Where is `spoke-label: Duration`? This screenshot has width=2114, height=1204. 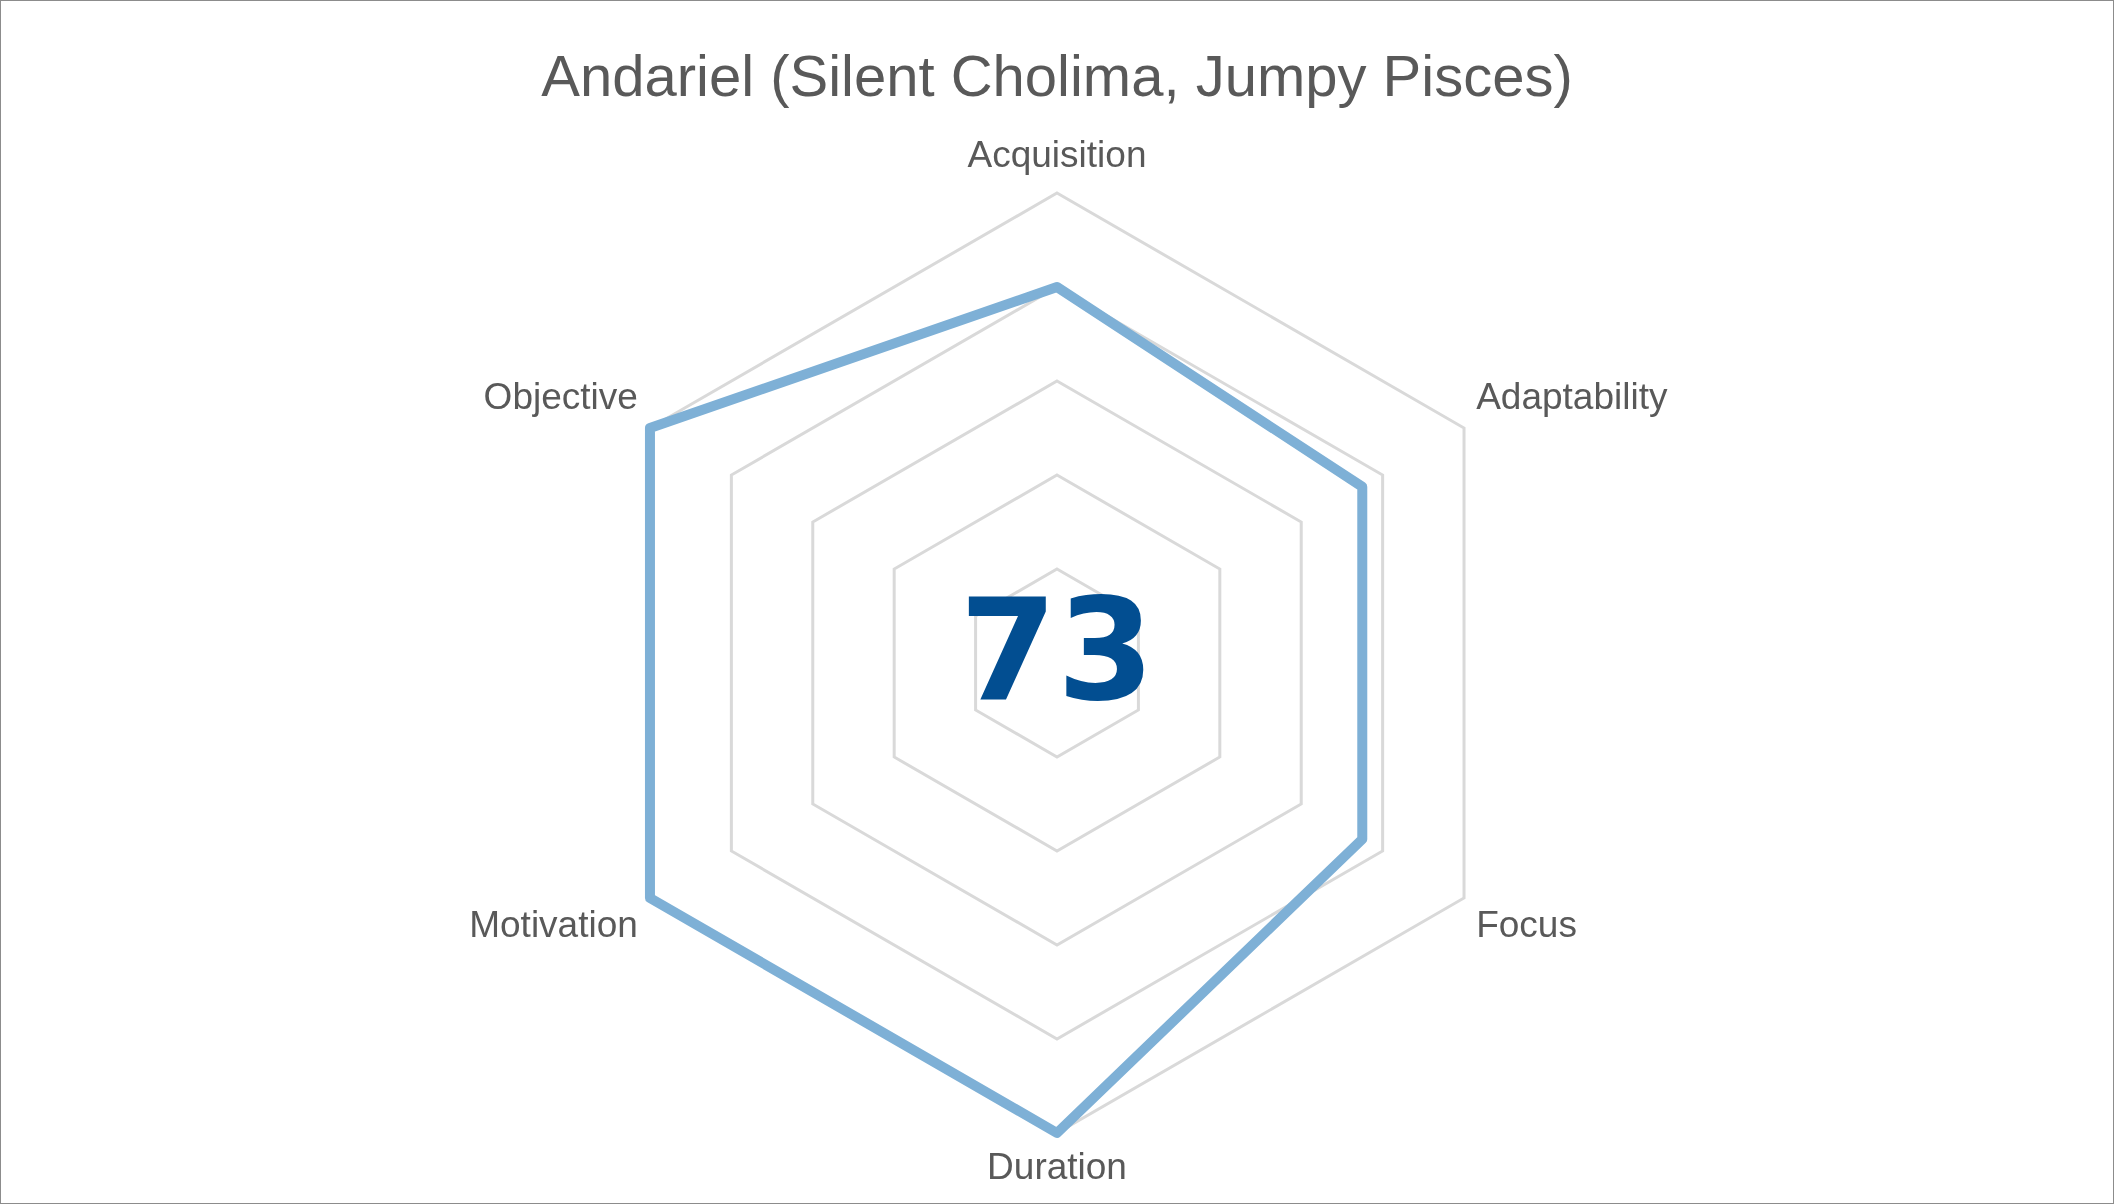
spoke-label: Duration is located at coordinates (1057, 1167).